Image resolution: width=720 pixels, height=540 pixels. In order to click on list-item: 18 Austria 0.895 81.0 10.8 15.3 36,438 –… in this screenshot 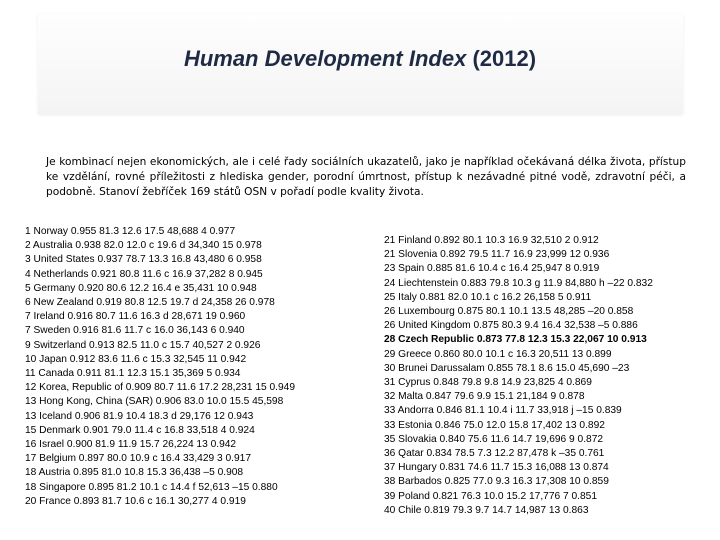, I will do `click(134, 473)`.